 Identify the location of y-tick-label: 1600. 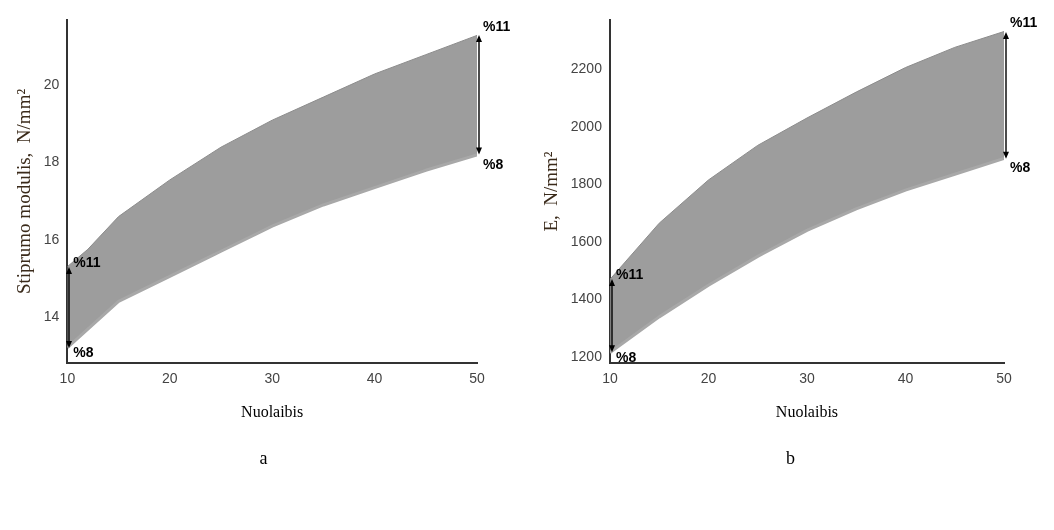
(586, 240).